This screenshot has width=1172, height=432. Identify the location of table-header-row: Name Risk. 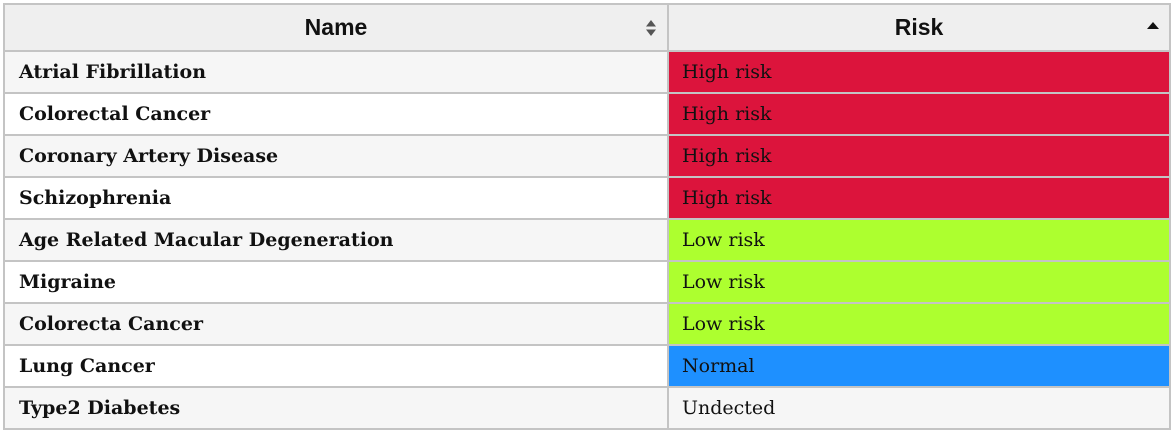
(587, 27).